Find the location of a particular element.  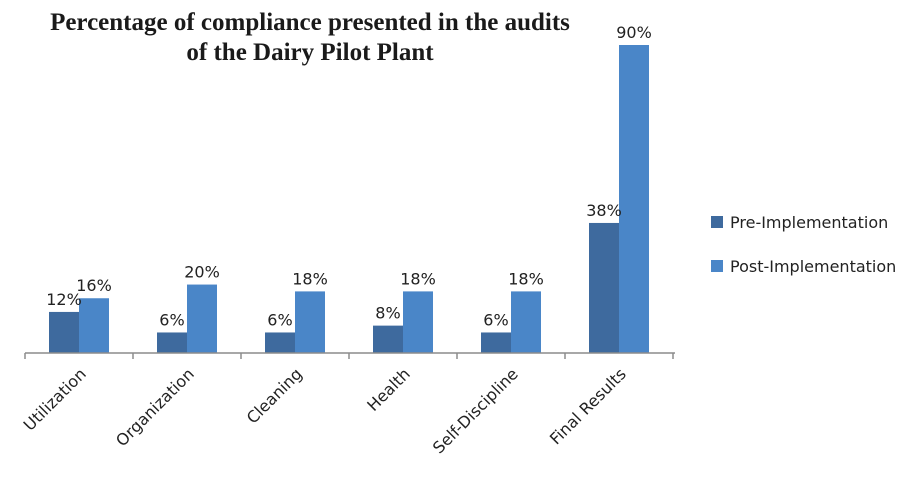

legend-label: Pre-Implementation is located at coordinates (809, 222).